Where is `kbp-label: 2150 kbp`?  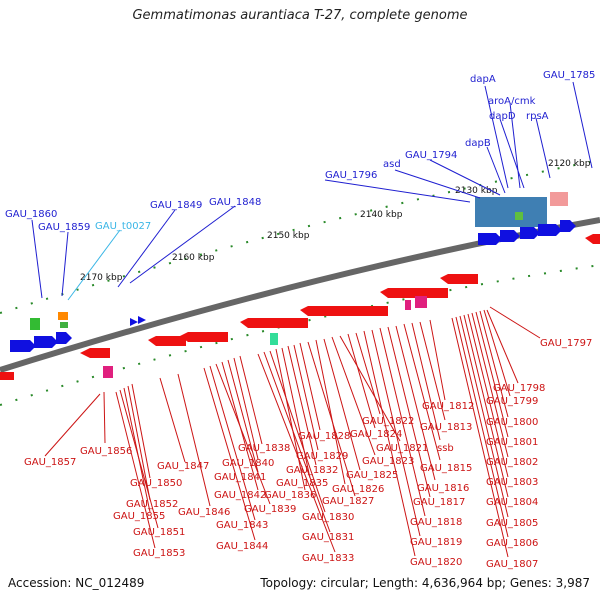
kbp-label: 2150 kbp is located at coordinates (288, 236).